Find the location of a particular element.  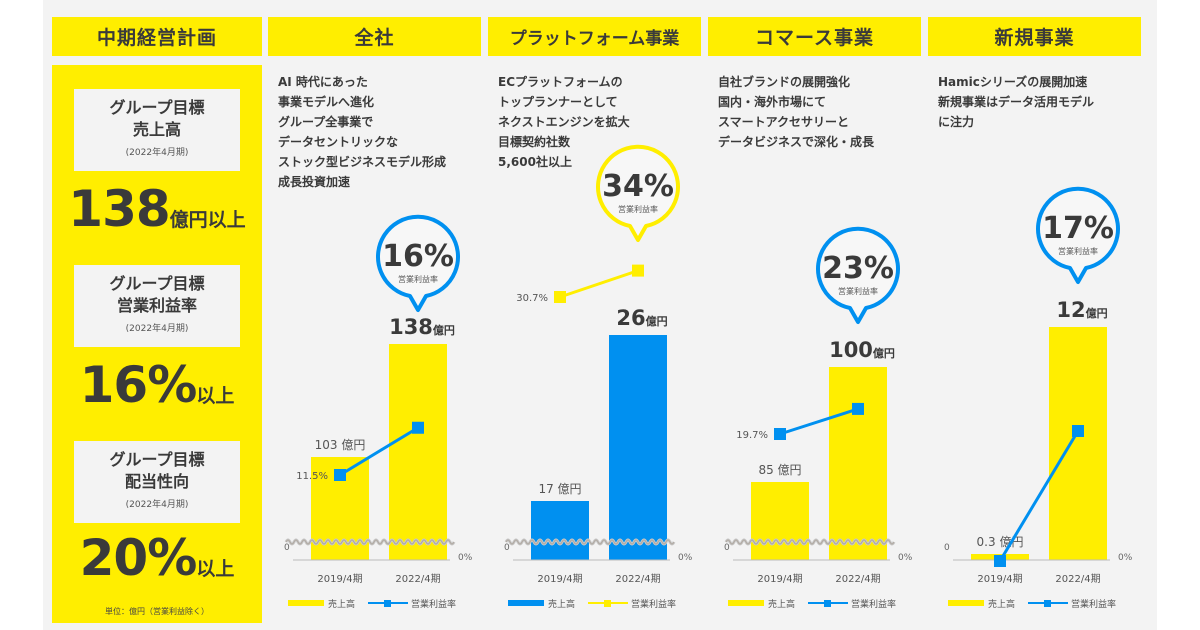

header-commerce: コマース事業 is located at coordinates (814, 36).